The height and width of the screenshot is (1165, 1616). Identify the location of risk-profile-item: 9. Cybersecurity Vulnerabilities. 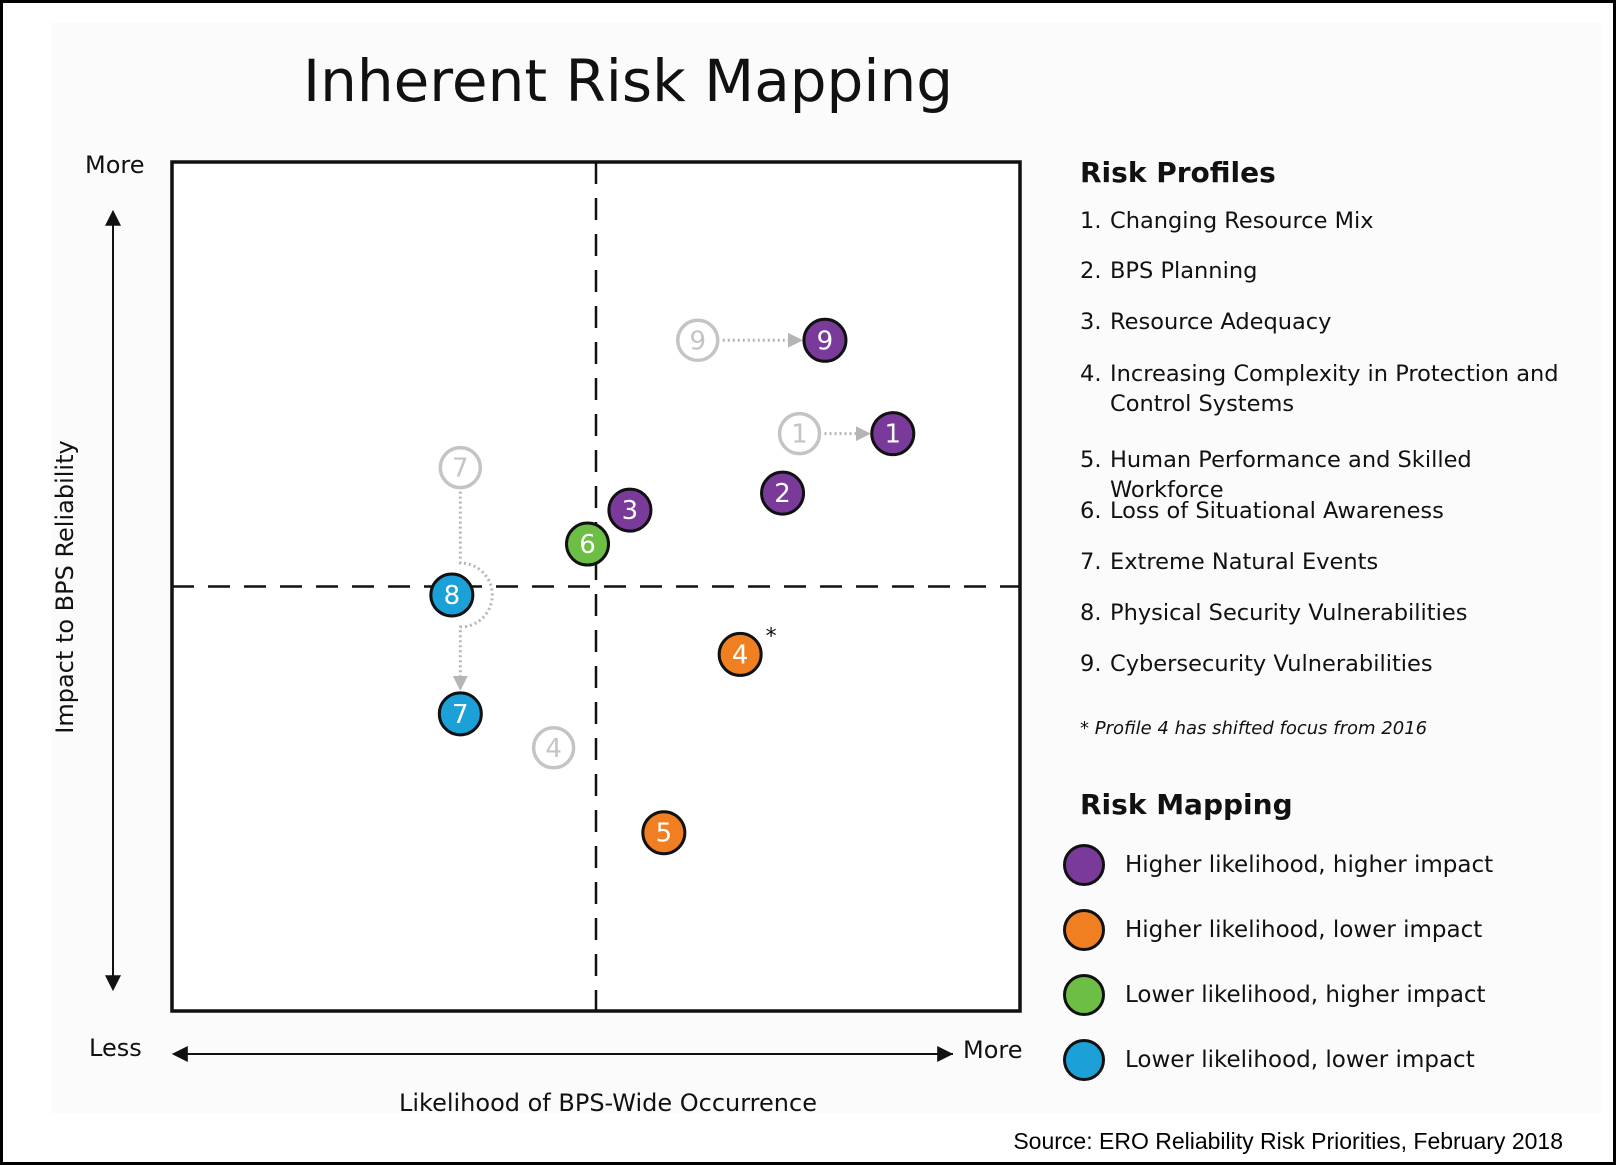
(1330, 664).